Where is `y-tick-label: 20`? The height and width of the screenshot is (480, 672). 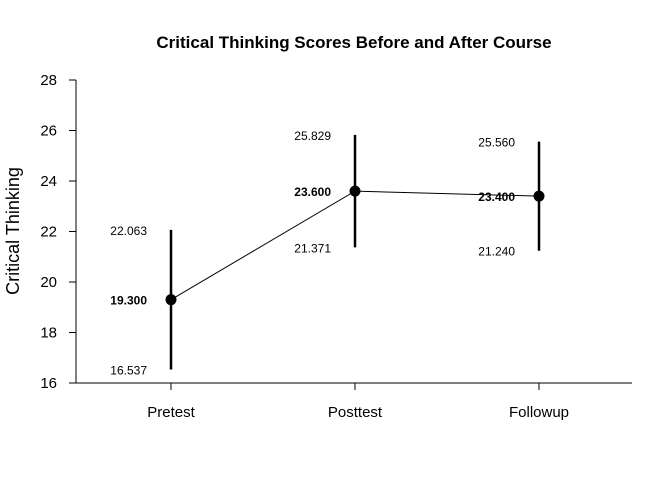
y-tick-label: 20 is located at coordinates (48, 282).